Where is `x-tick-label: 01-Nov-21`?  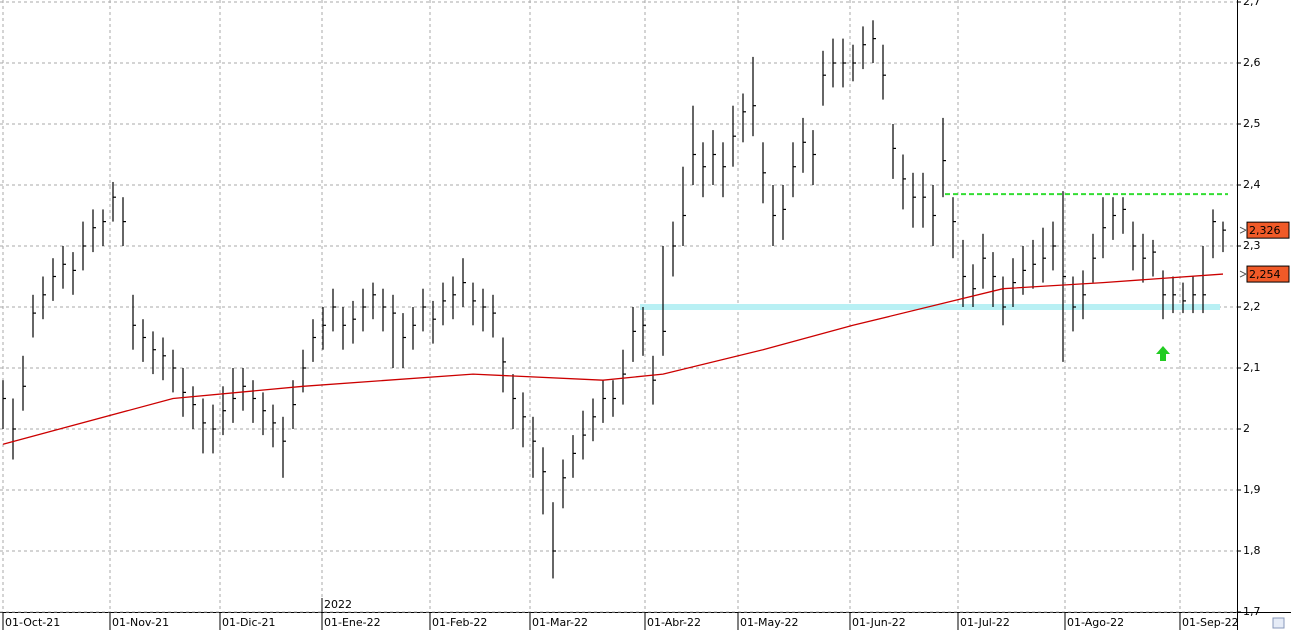
x-tick-label: 01-Nov-21 is located at coordinates (140, 622).